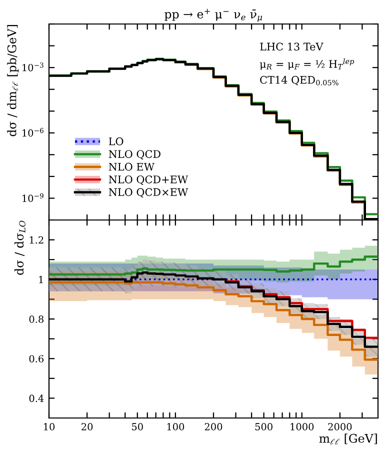 This screenshot has width=390, height=451. What do you see at coordinates (41, 280) in the screenshot?
I see `y-tick-label: 1` at bounding box center [41, 280].